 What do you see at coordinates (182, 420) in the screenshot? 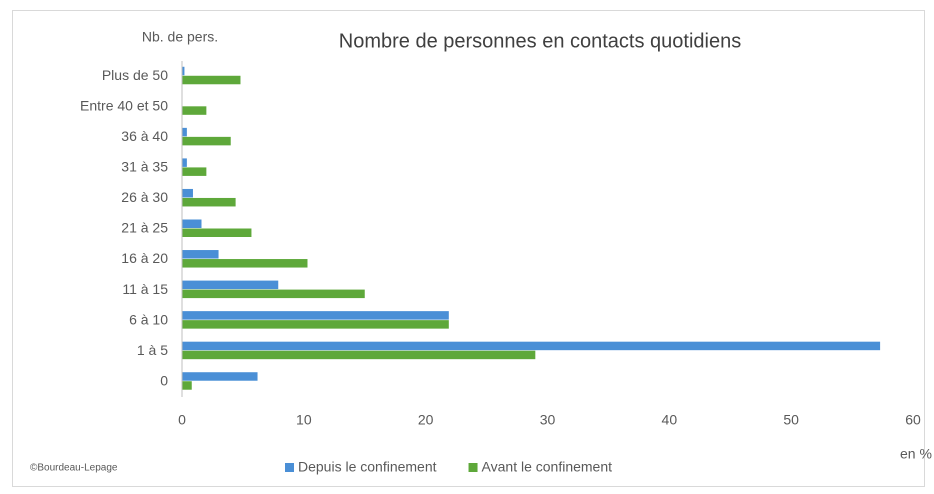
I see `x-tick-label: 0` at bounding box center [182, 420].